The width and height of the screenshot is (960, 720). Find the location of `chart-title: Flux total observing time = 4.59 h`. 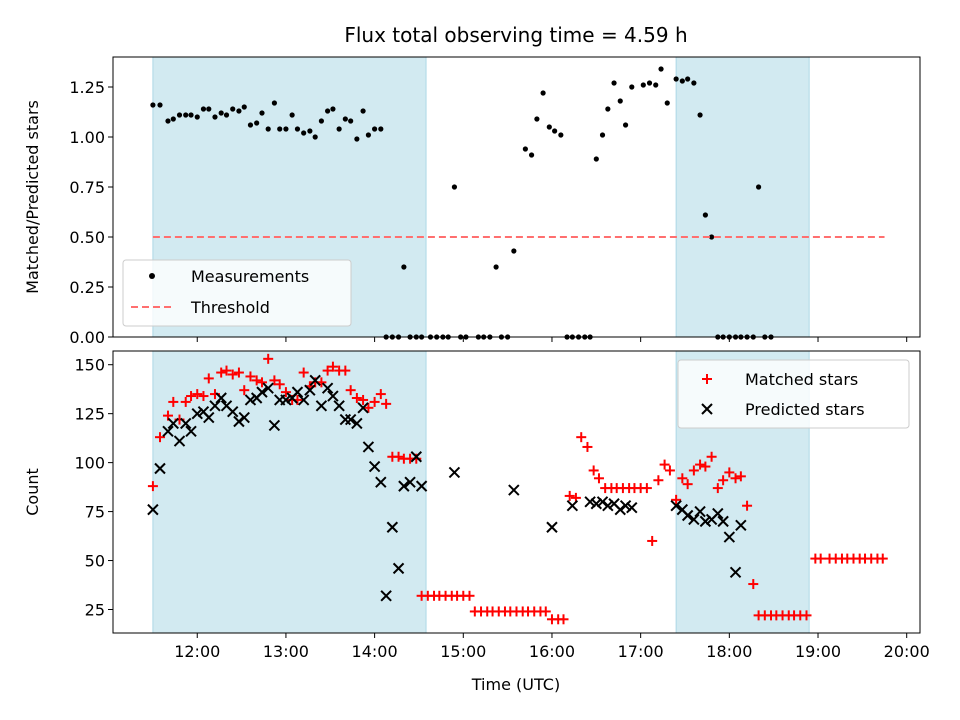

chart-title: Flux total observing time = 4.59 h is located at coordinates (515, 35).